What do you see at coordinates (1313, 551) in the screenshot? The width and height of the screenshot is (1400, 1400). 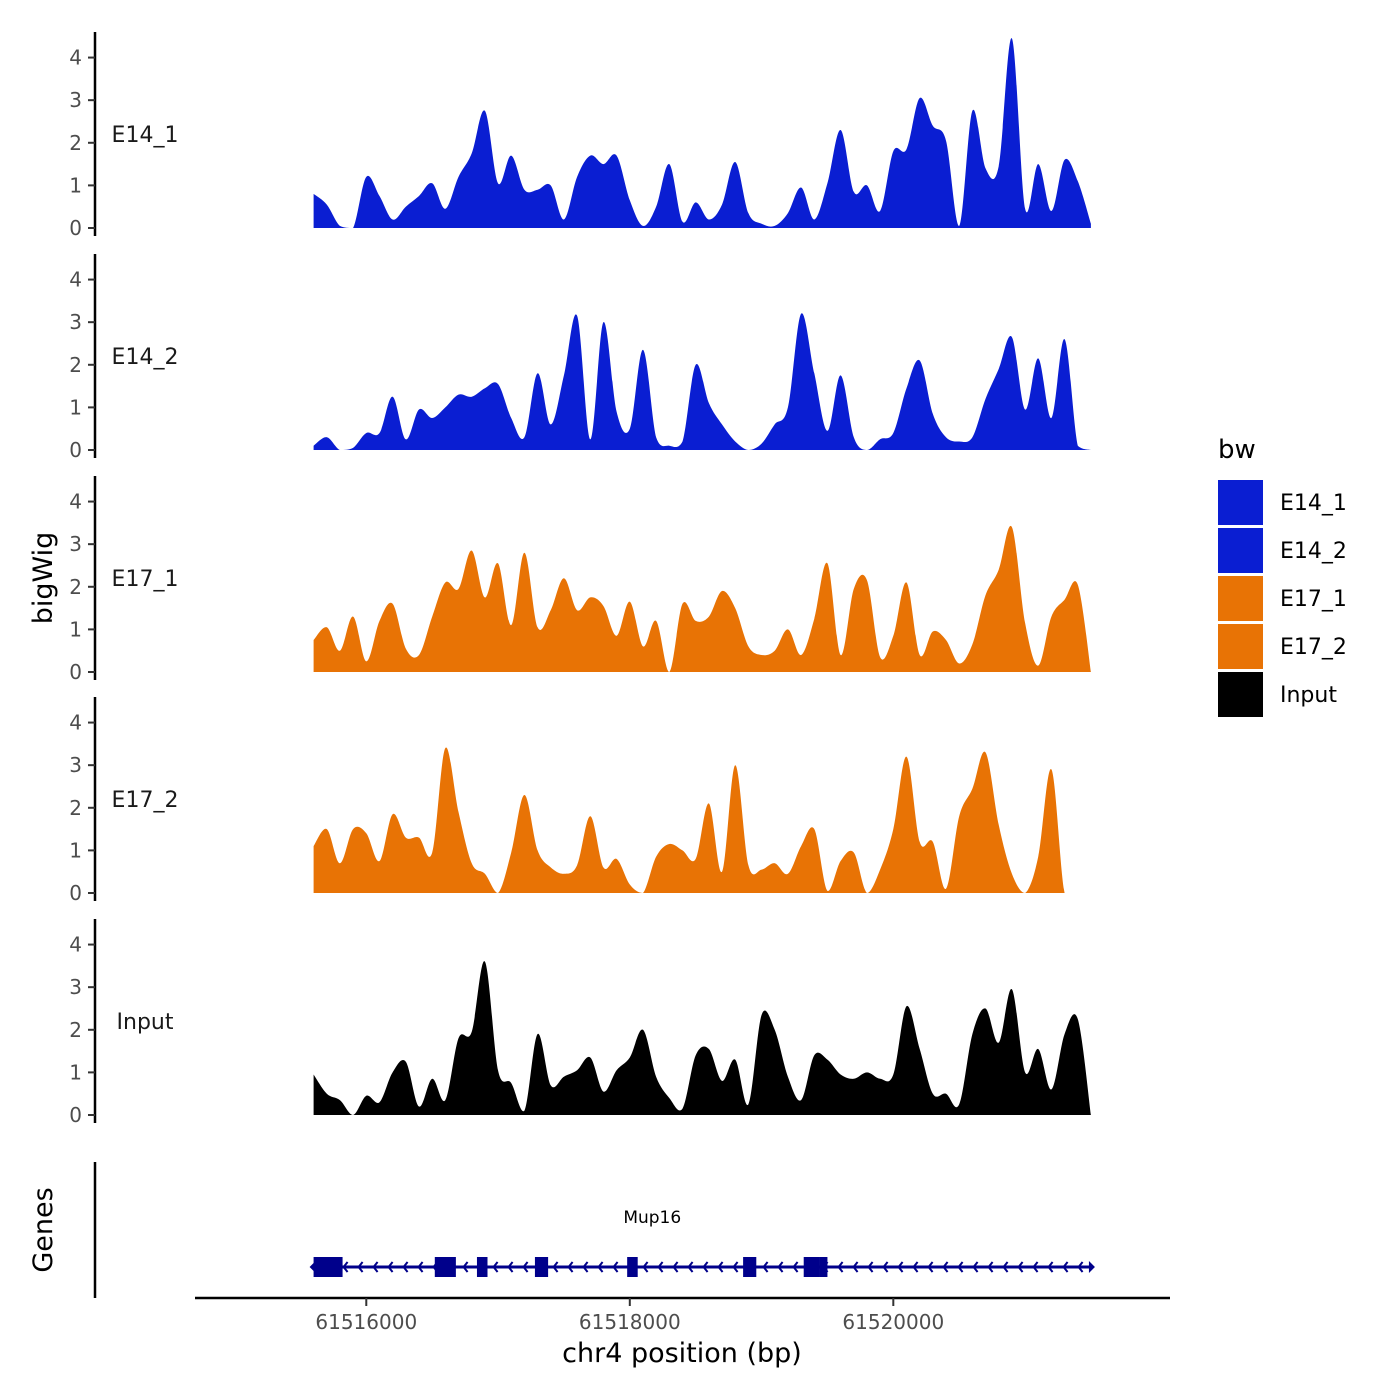 I see `legend-label: E14_2` at bounding box center [1313, 551].